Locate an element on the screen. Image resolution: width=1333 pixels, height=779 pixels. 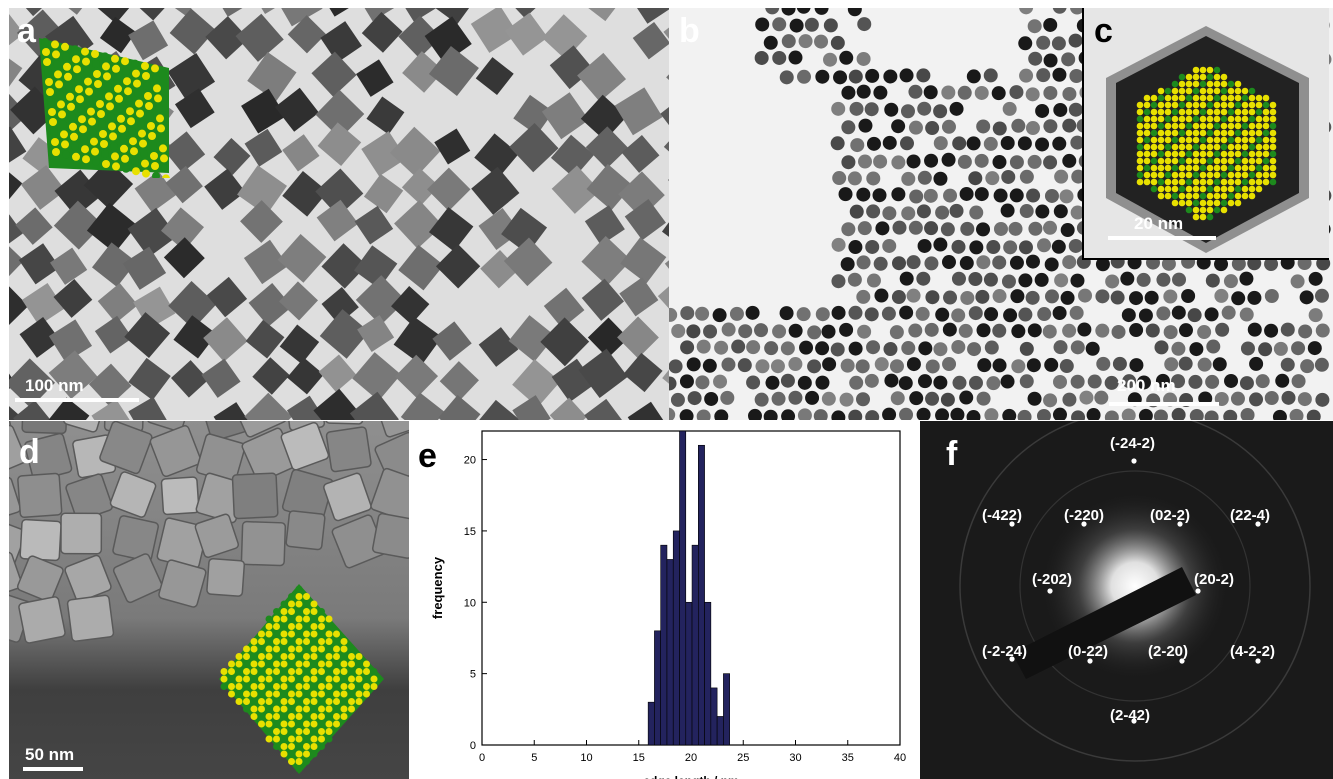
sem-particle is located at coordinates (88, 578).